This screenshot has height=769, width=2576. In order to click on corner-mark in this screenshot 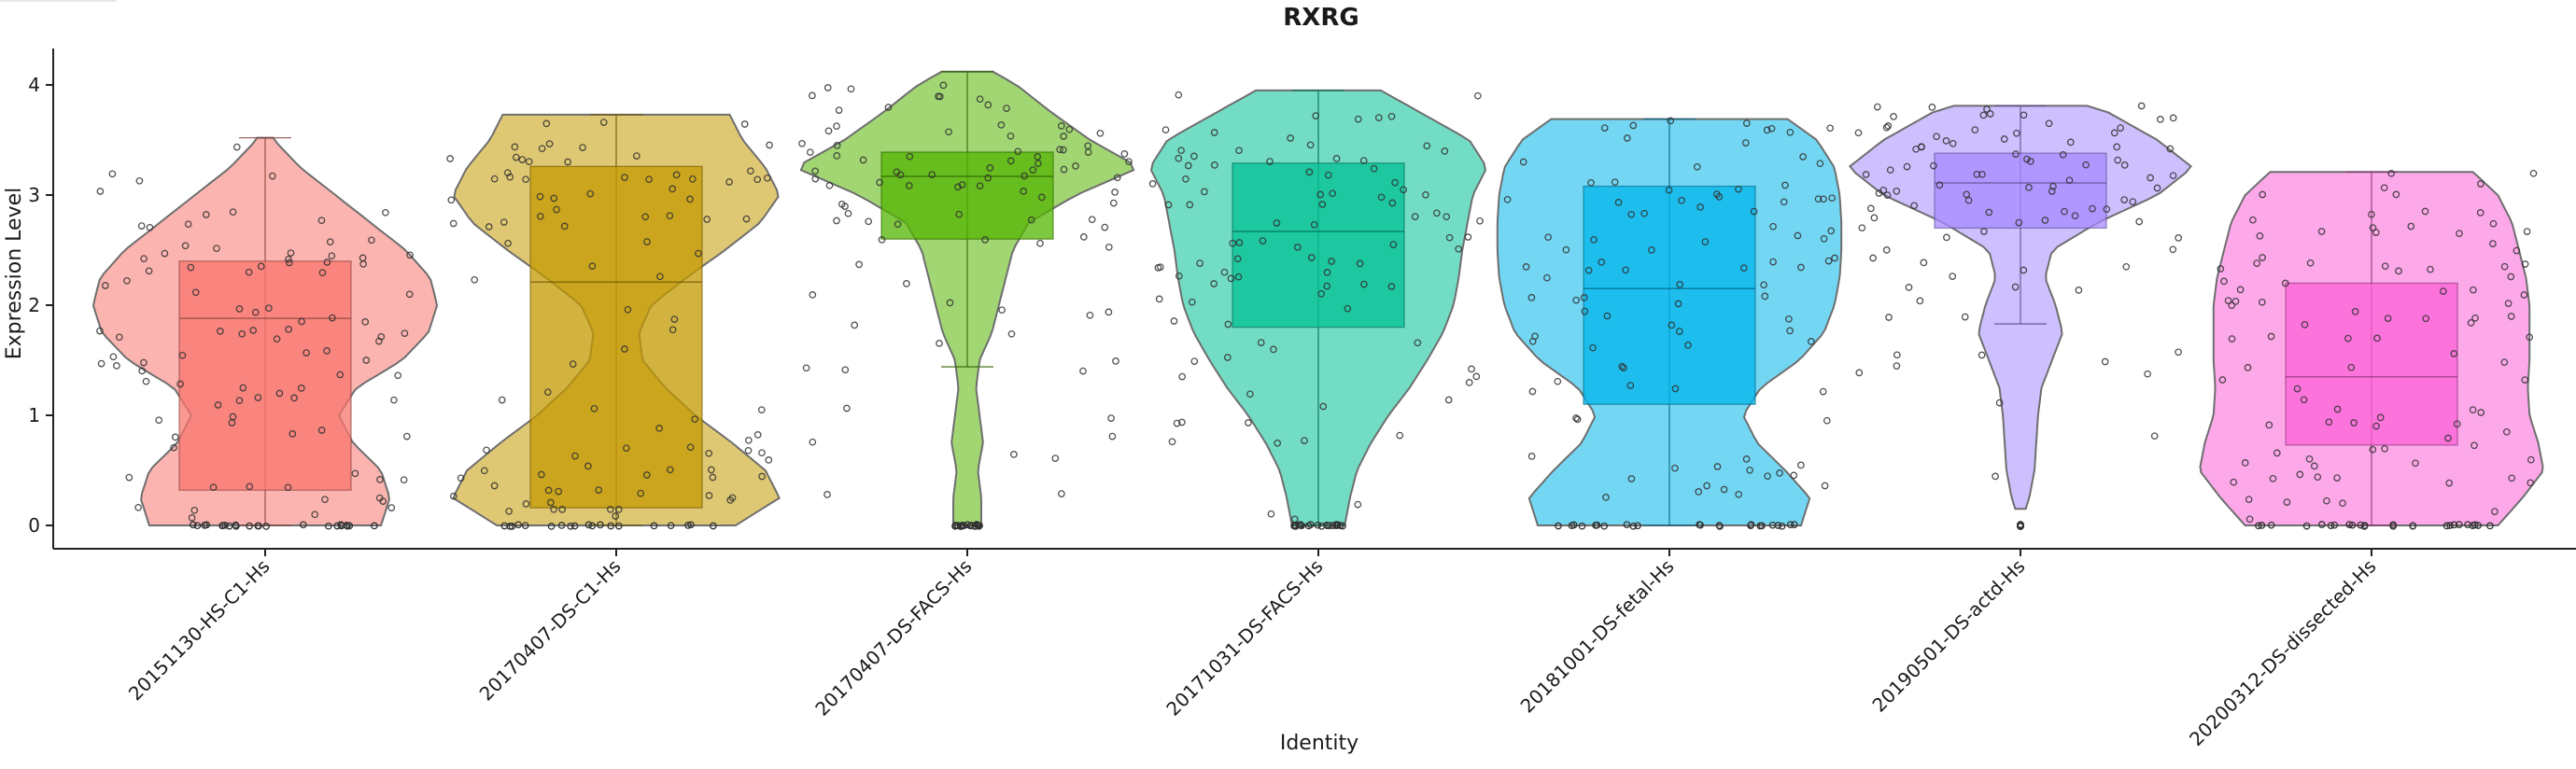, I will do `click(58, 1)`.